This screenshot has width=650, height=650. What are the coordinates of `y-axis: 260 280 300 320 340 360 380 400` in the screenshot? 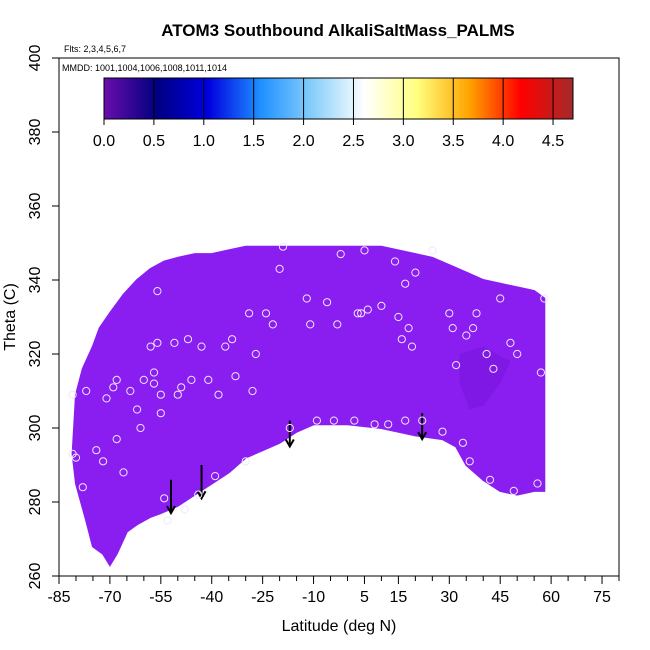 It's located at (43, 317).